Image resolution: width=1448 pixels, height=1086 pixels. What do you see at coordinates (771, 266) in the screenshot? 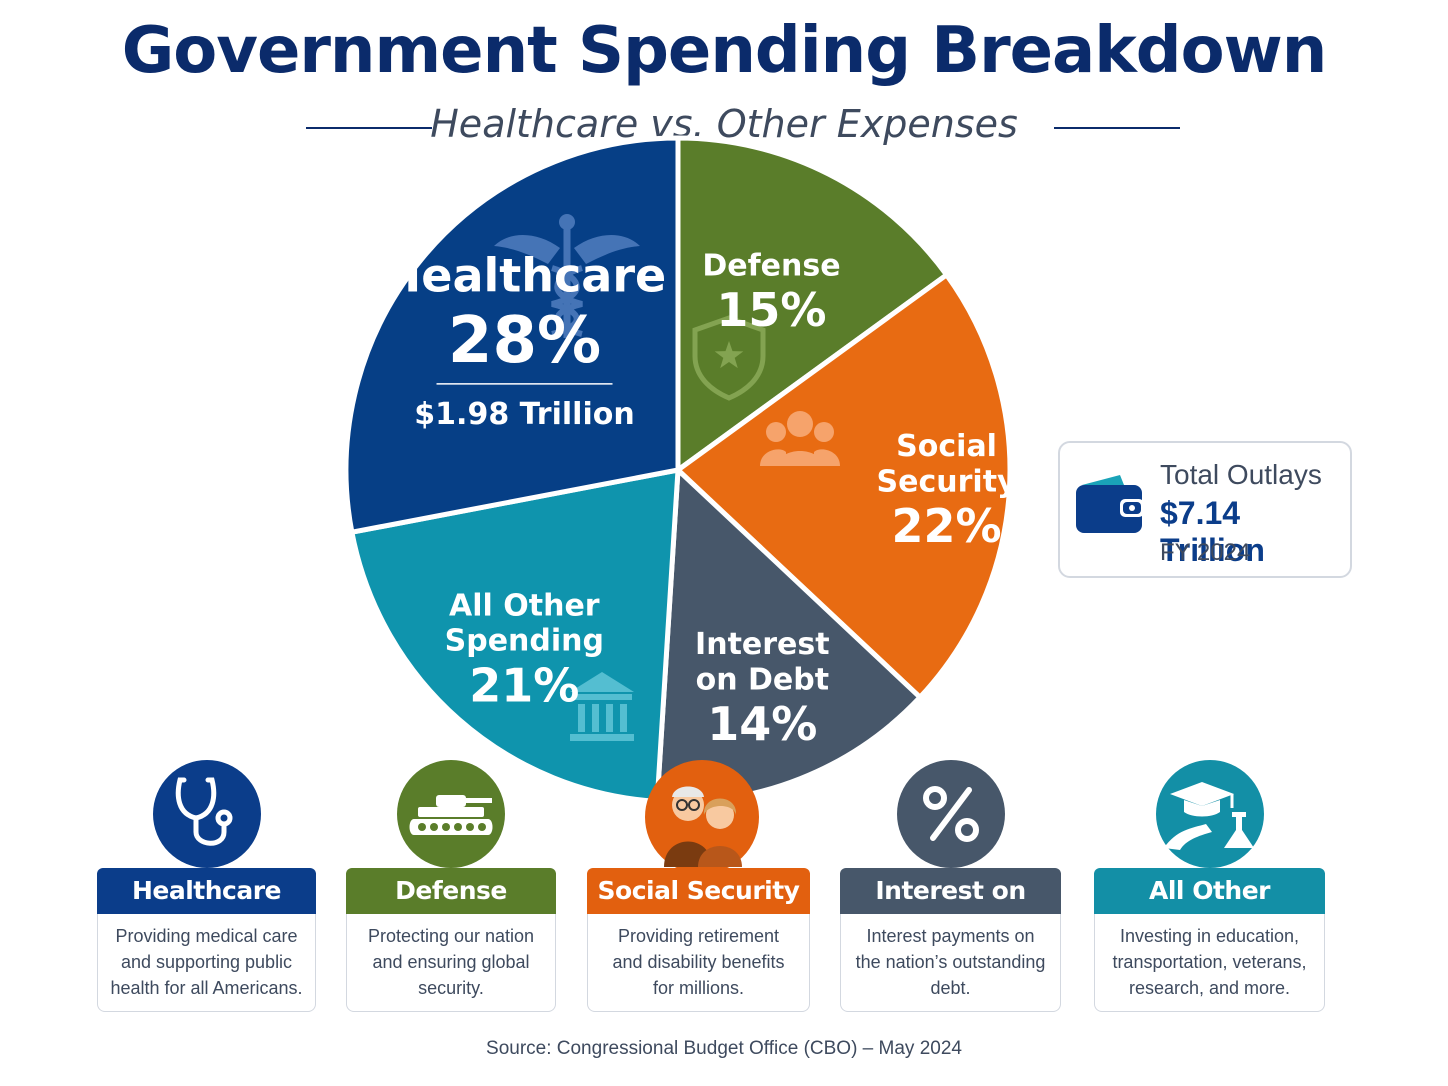
I see `slice-label-defense: Defense` at bounding box center [771, 266].